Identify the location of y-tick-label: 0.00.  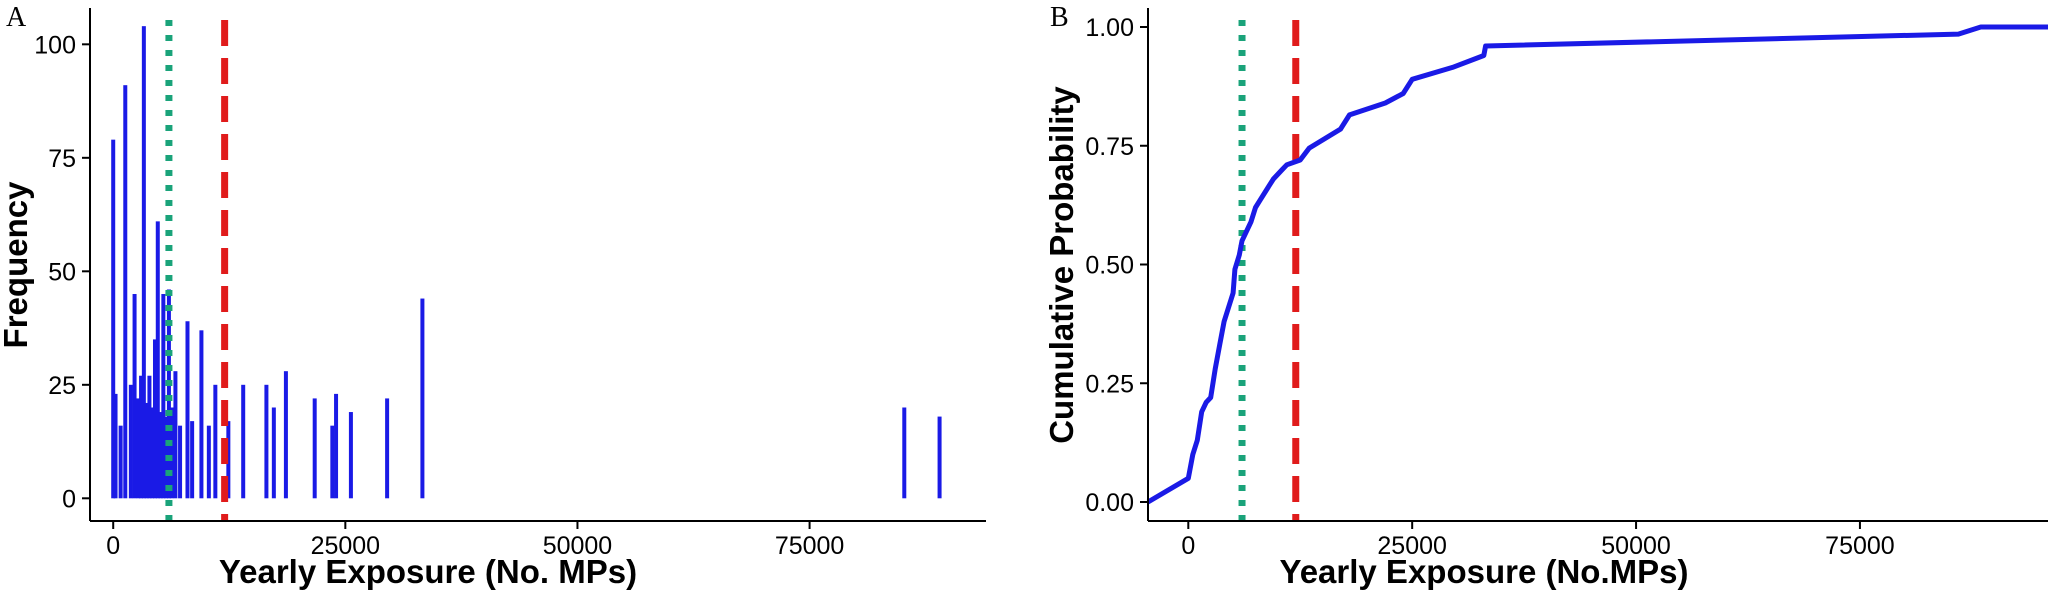
(1109, 503).